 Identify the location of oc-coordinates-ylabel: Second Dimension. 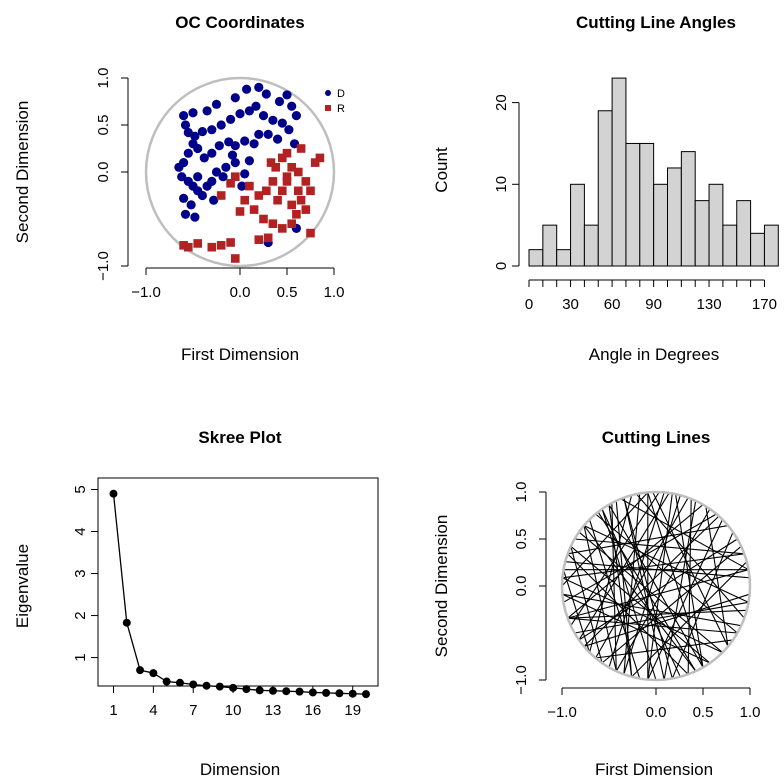
(22, 172).